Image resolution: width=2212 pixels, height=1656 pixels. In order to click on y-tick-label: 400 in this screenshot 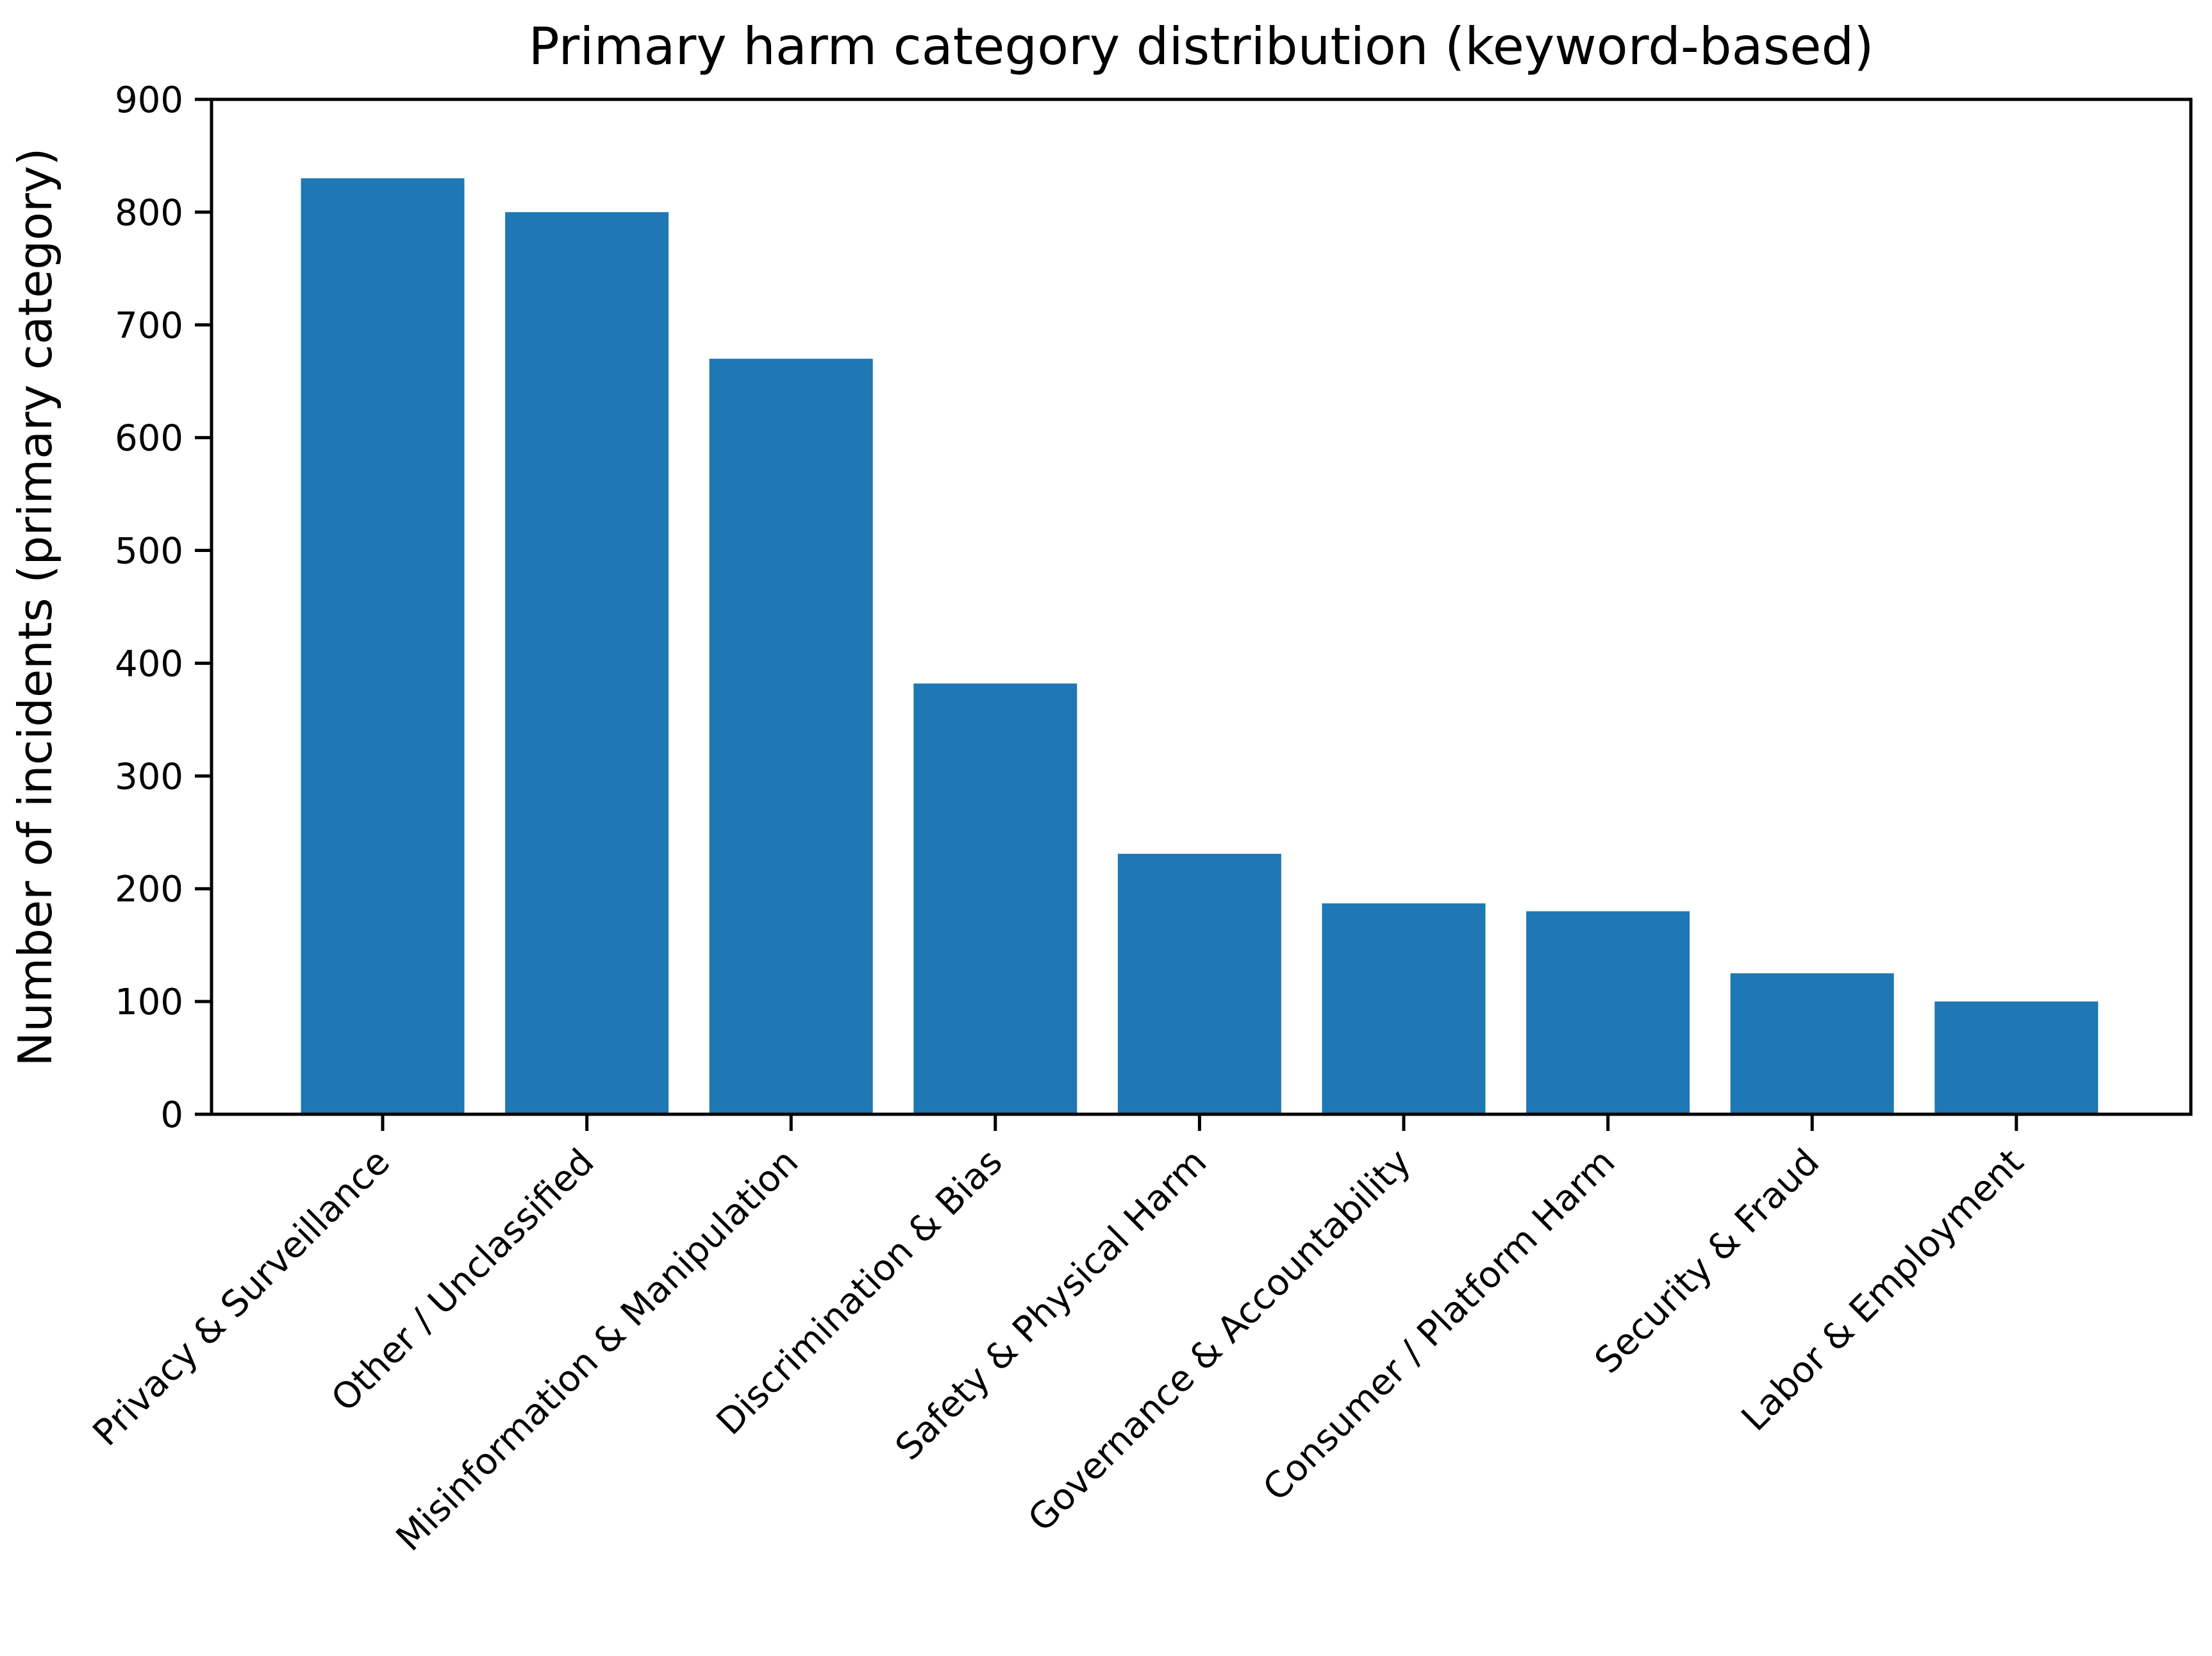, I will do `click(149, 664)`.